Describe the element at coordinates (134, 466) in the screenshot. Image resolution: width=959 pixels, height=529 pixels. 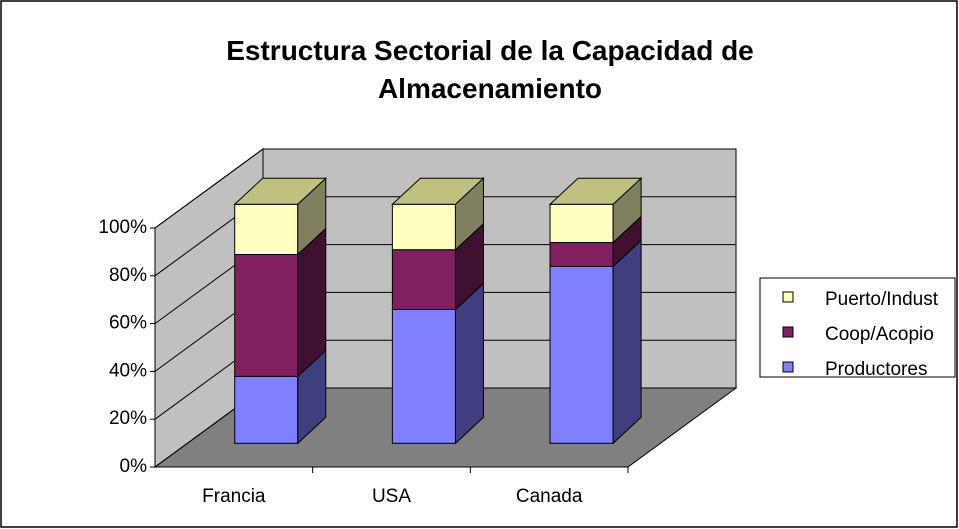
I see `y-tick-label: 0%` at that location.